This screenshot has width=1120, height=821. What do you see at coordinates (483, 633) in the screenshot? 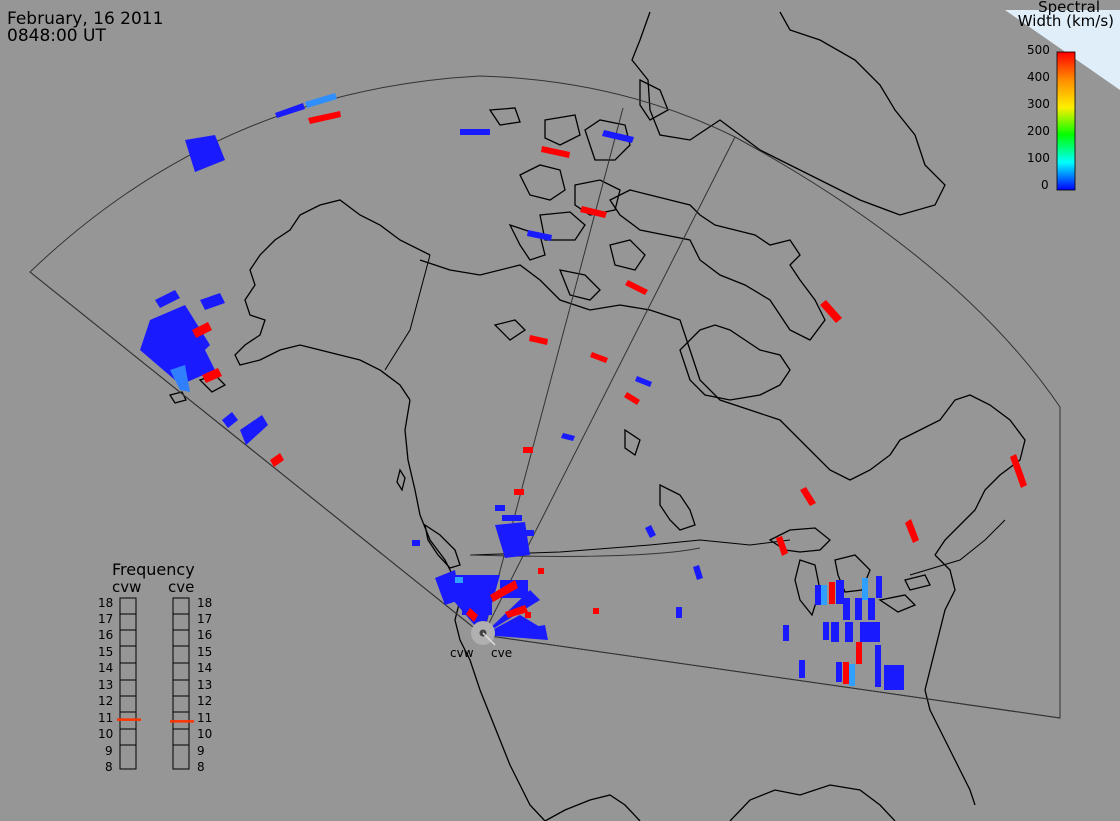
I see `radar-sites` at bounding box center [483, 633].